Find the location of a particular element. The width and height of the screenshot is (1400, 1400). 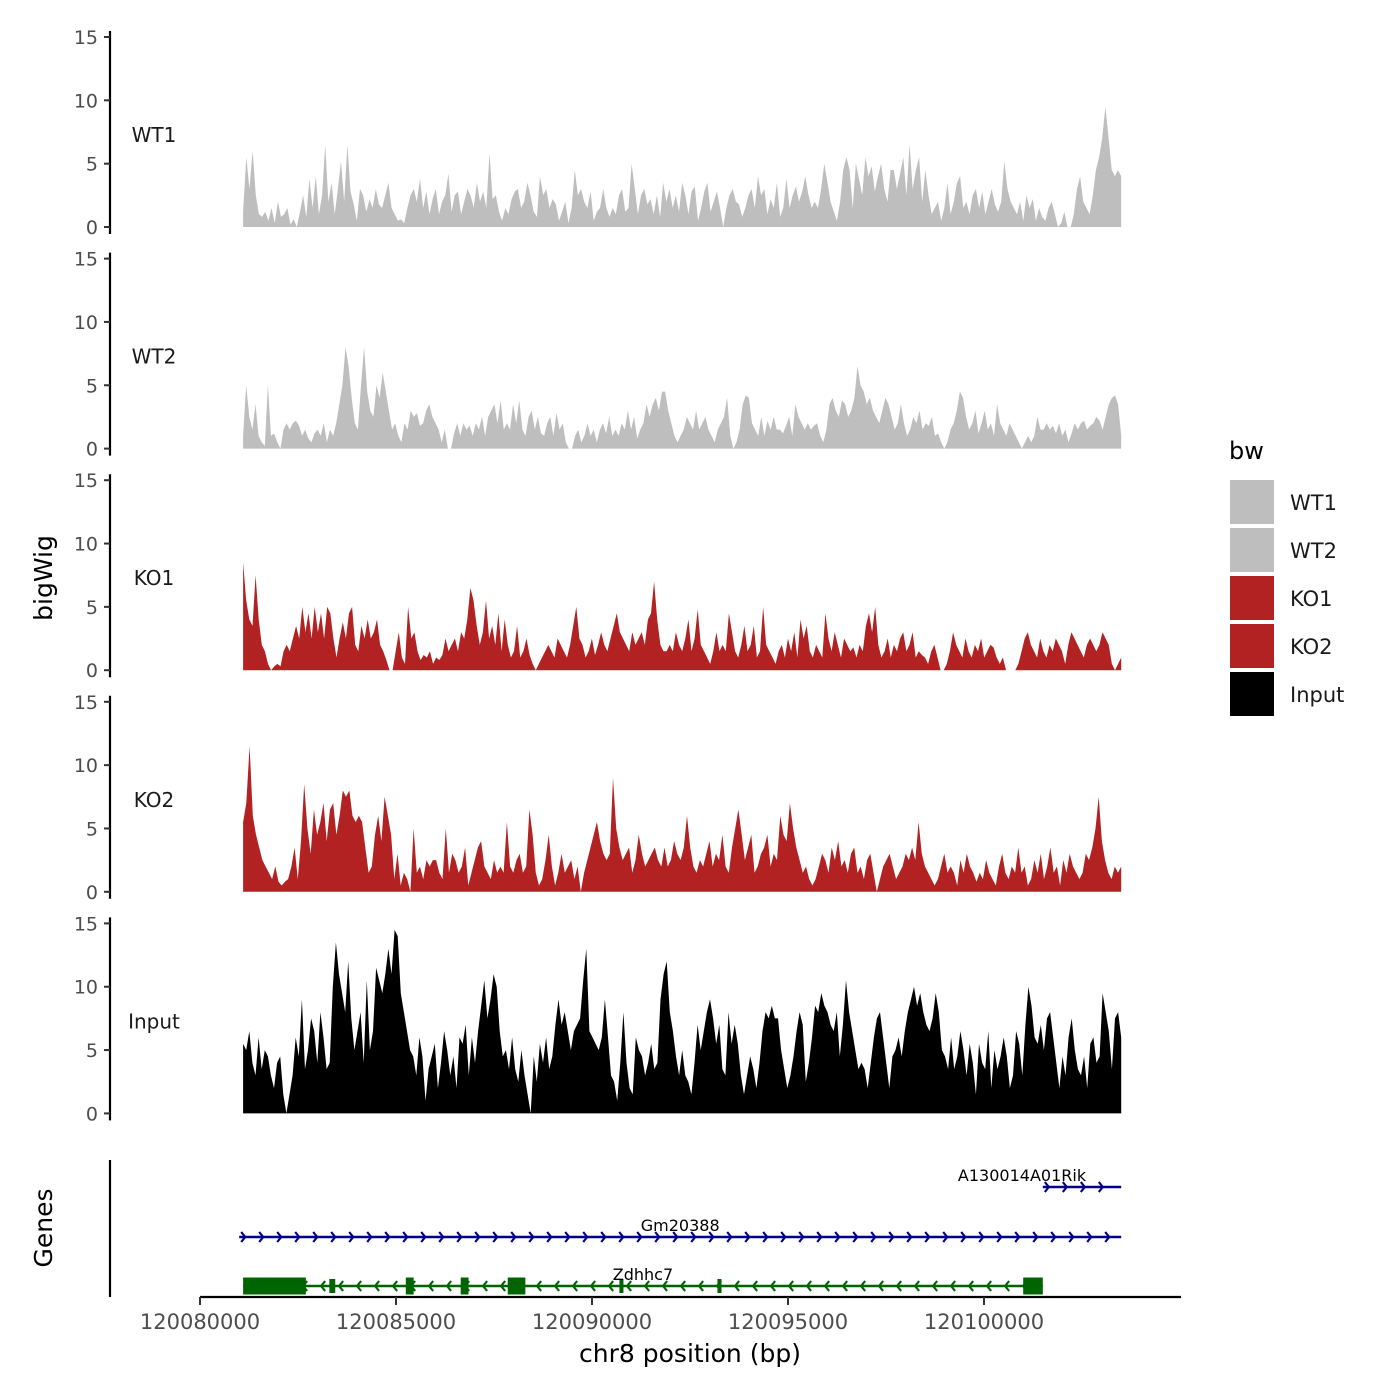

gene-label: Gm20388 is located at coordinates (680, 1225).